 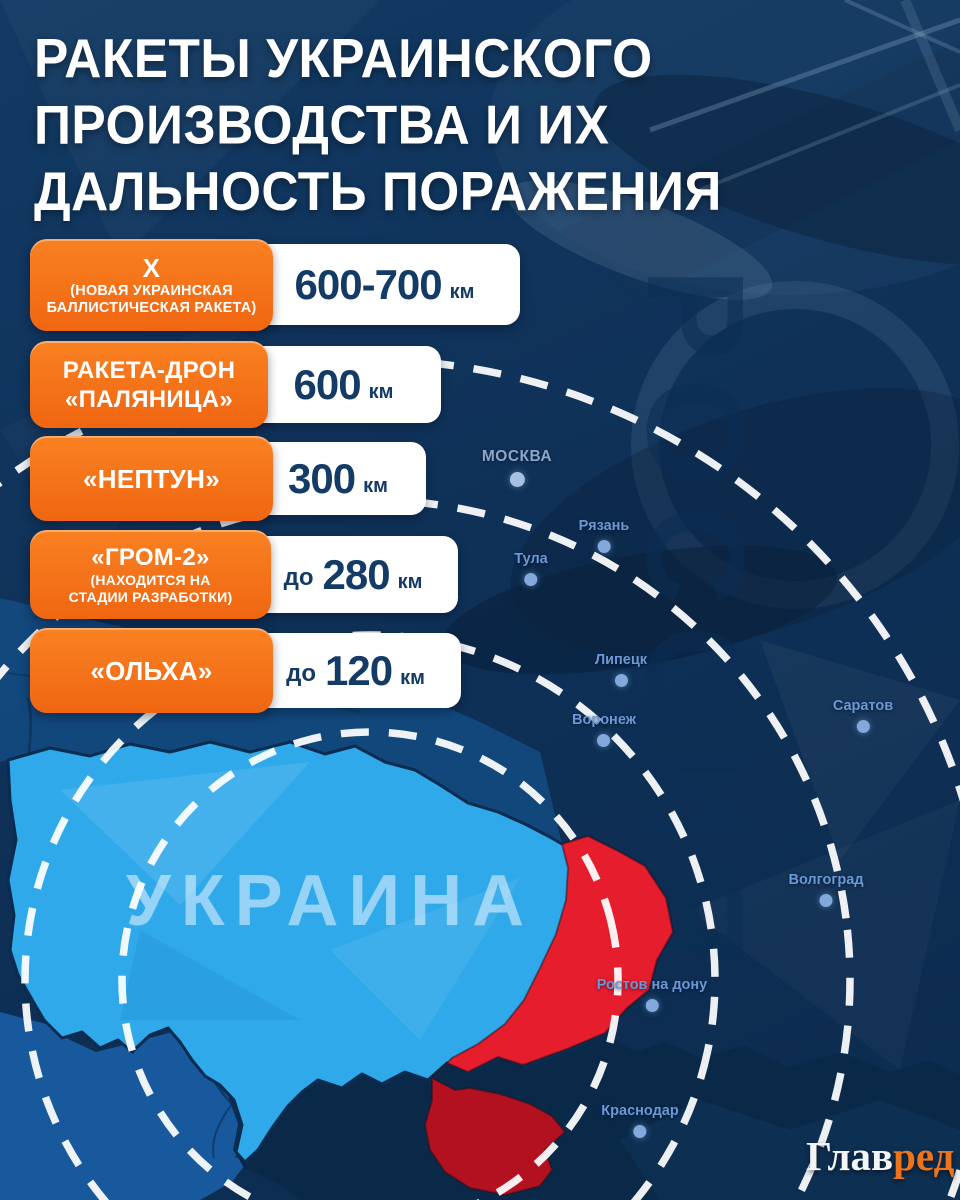 What do you see at coordinates (790, 1150) in the screenshot?
I see `kuban-land` at bounding box center [790, 1150].